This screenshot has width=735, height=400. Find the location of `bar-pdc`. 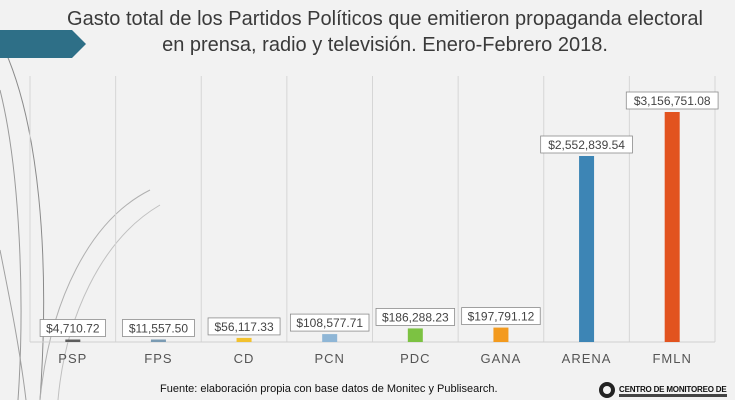

bar-pdc is located at coordinates (415, 335).